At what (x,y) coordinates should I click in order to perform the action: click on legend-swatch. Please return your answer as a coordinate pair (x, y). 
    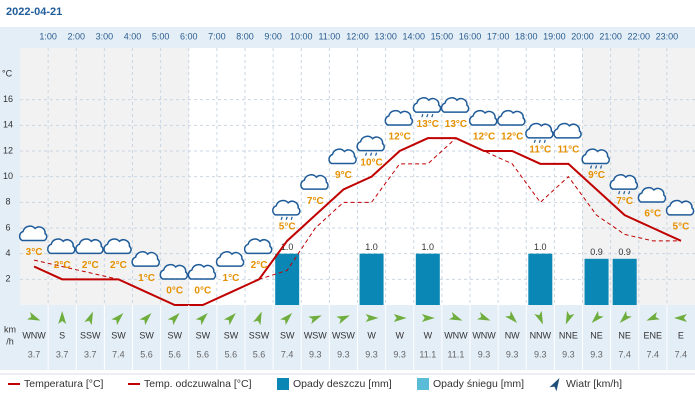
    Looking at the image, I should click on (423, 384).